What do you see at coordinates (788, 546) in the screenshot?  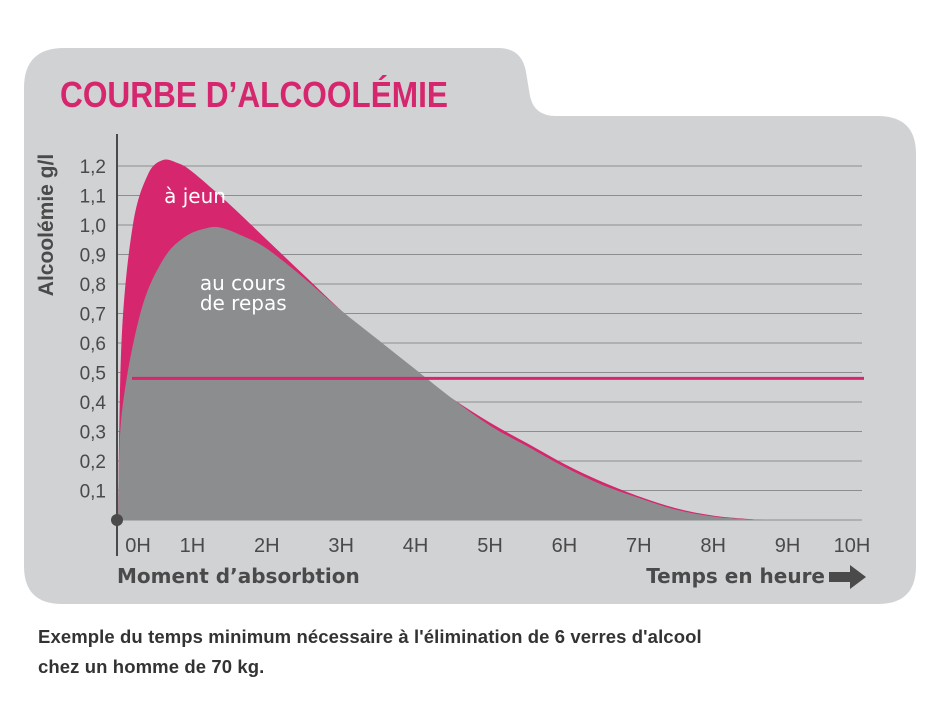 I see `x-tick-label: 9H` at bounding box center [788, 546].